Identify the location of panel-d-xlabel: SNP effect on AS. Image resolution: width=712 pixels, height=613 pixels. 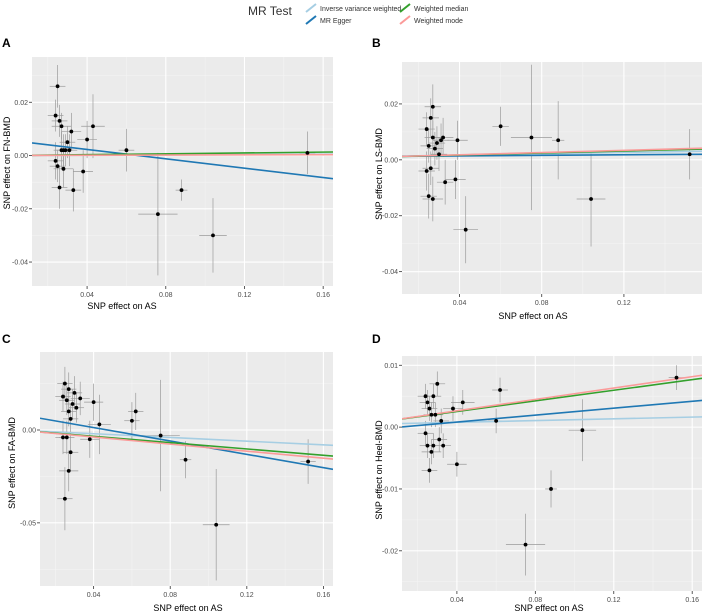
(548, 608).